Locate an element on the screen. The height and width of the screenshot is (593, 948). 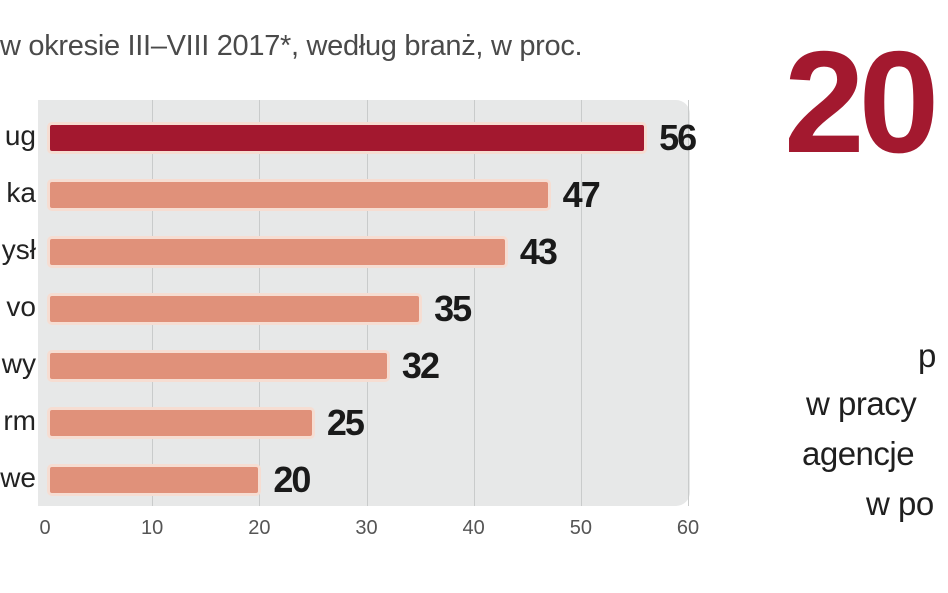
category-label: vo is located at coordinates (21, 306).